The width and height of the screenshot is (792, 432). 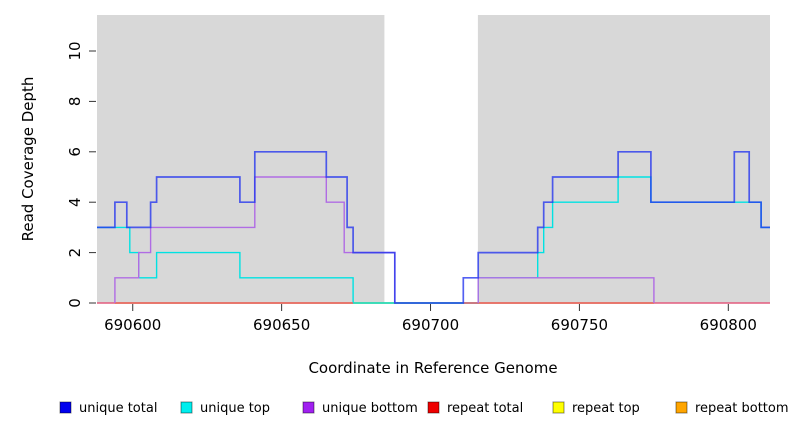 What do you see at coordinates (433, 407) in the screenshot?
I see `legend-swatch-repeat-total` at bounding box center [433, 407].